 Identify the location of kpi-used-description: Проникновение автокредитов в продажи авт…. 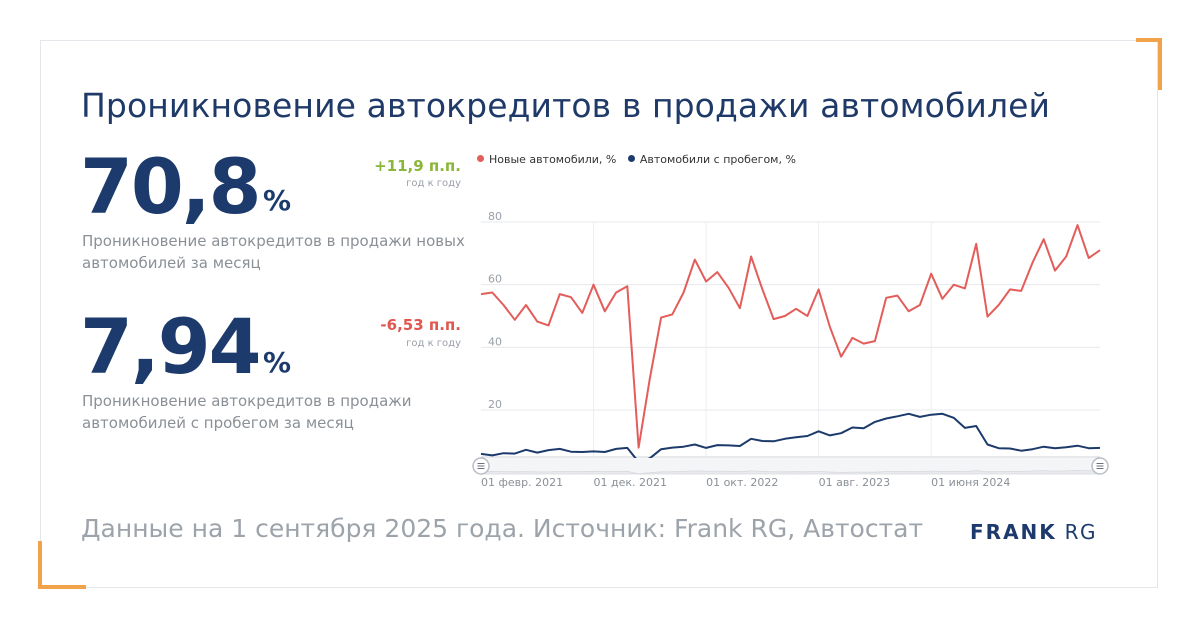
(247, 412).